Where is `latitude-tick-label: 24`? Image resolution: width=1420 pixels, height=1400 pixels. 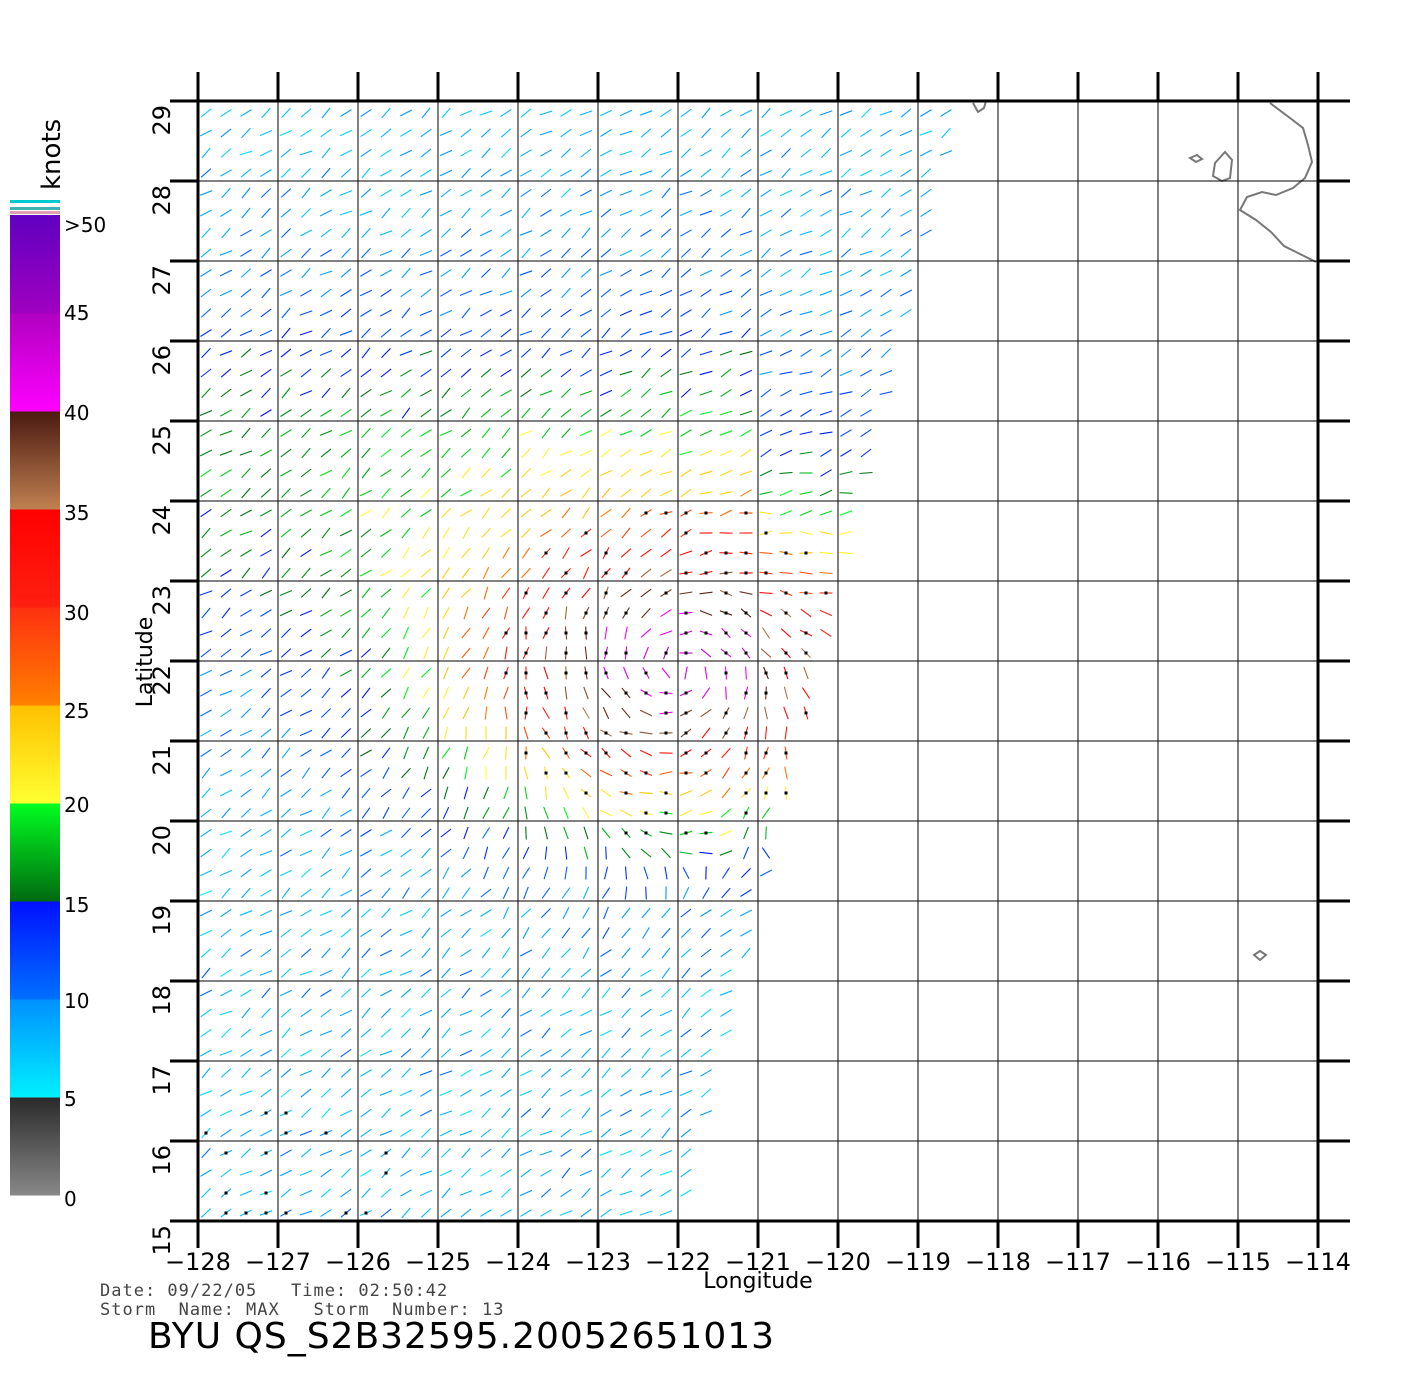
latitude-tick-label: 24 is located at coordinates (162, 520).